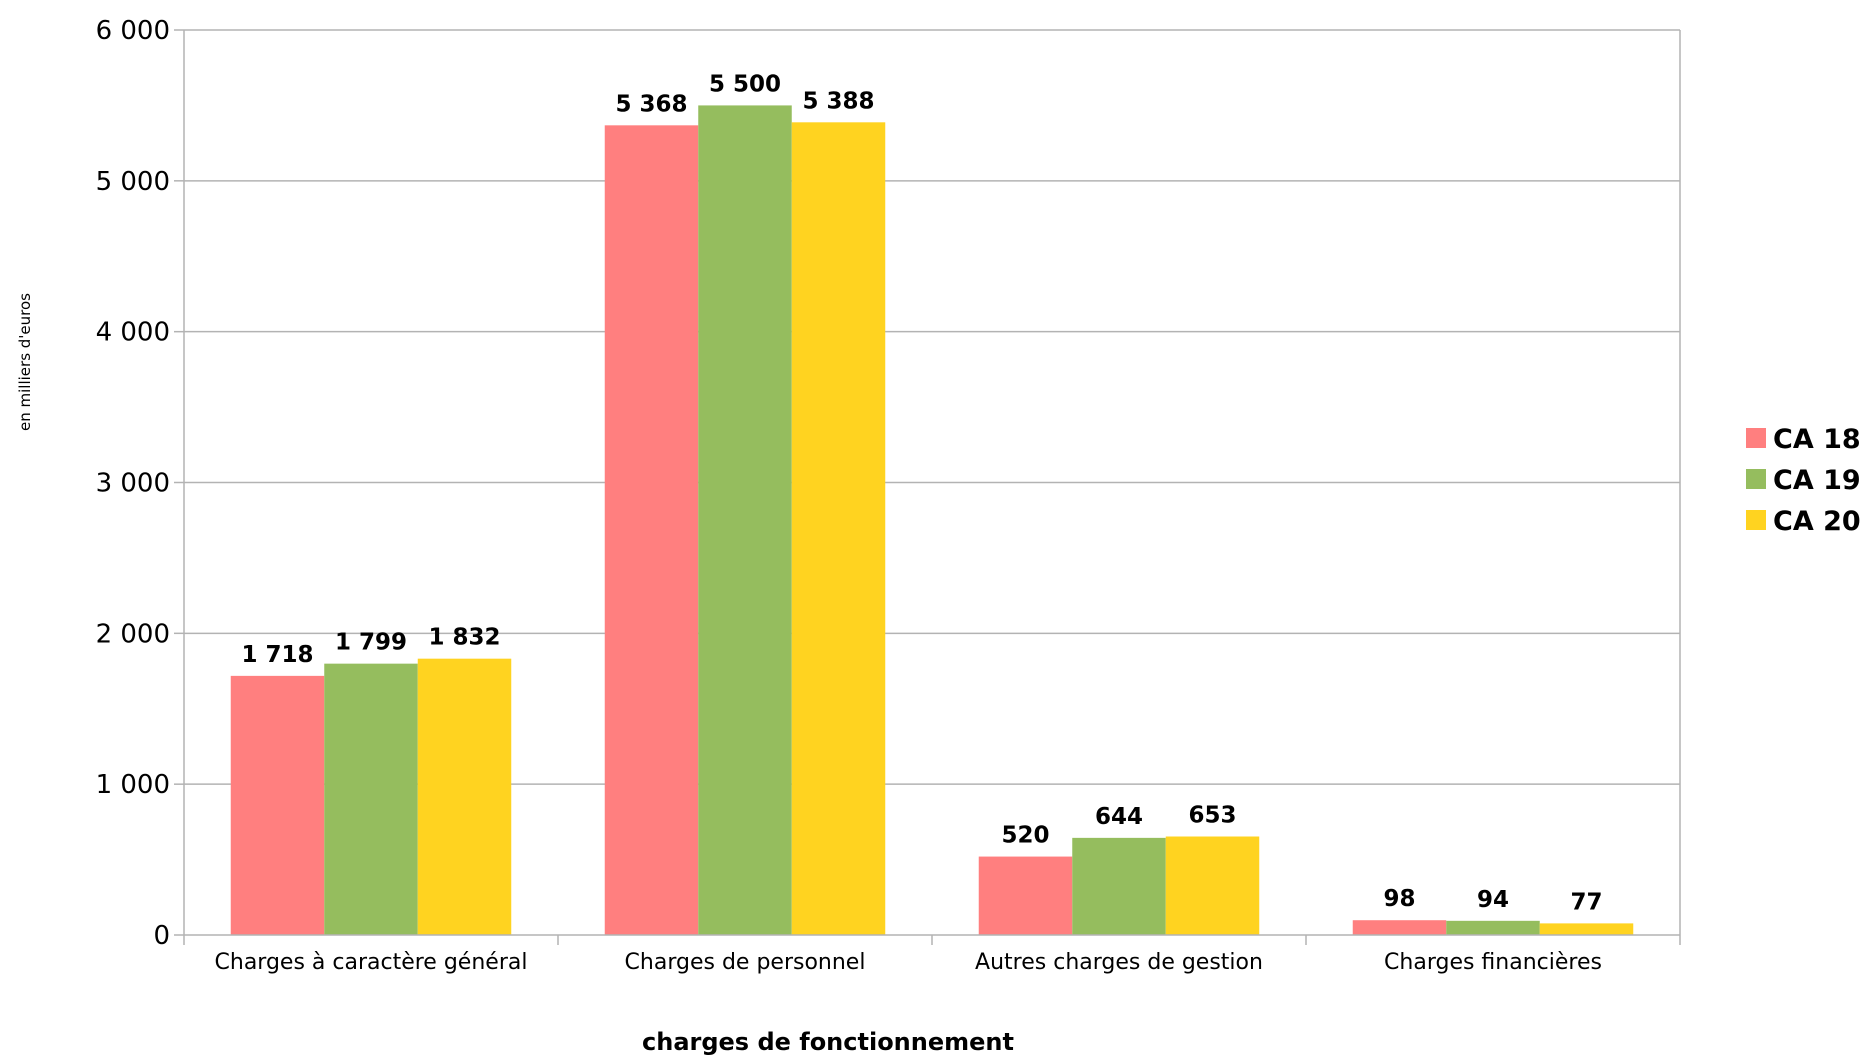 The image size is (1864, 1059). What do you see at coordinates (1493, 962) in the screenshot?
I see `x-tick-label: Charges financières` at bounding box center [1493, 962].